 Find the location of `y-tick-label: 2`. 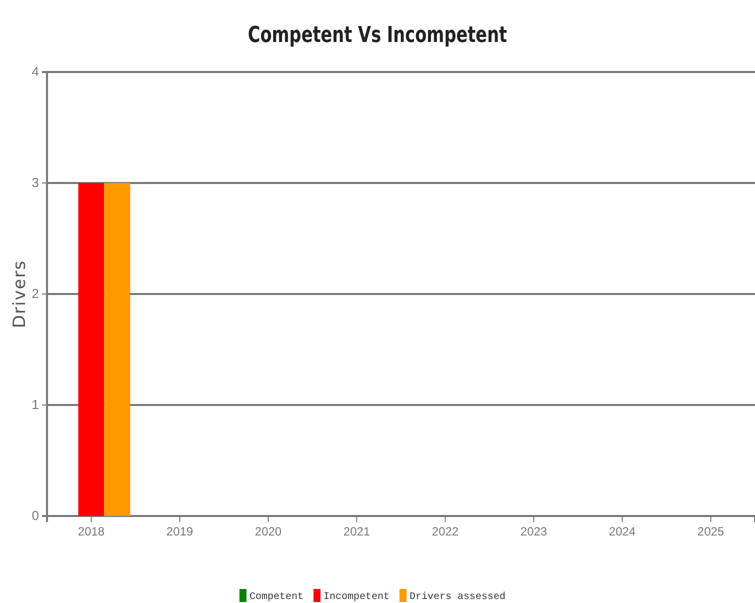

y-tick-label: 2 is located at coordinates (35, 294).